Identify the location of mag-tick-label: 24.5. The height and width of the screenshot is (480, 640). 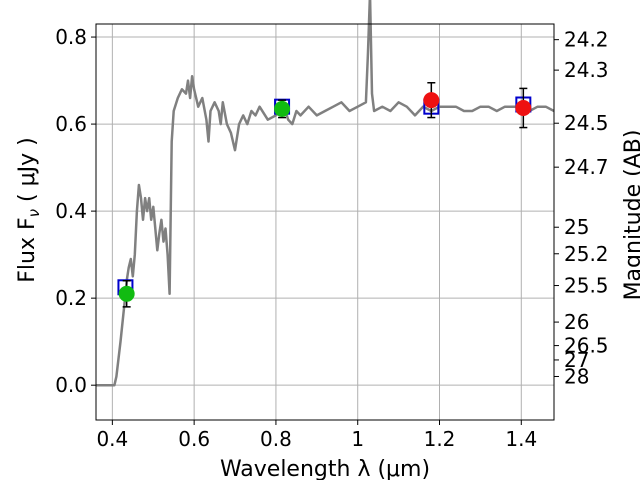
(586, 123).